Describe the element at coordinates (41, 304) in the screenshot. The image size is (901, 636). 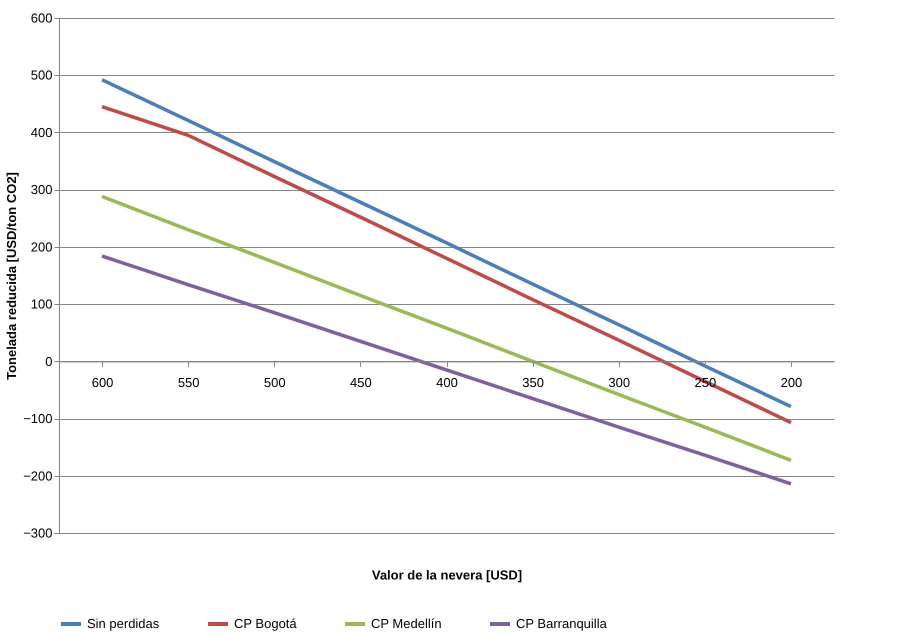
I see `y-tick-label: 100` at that location.